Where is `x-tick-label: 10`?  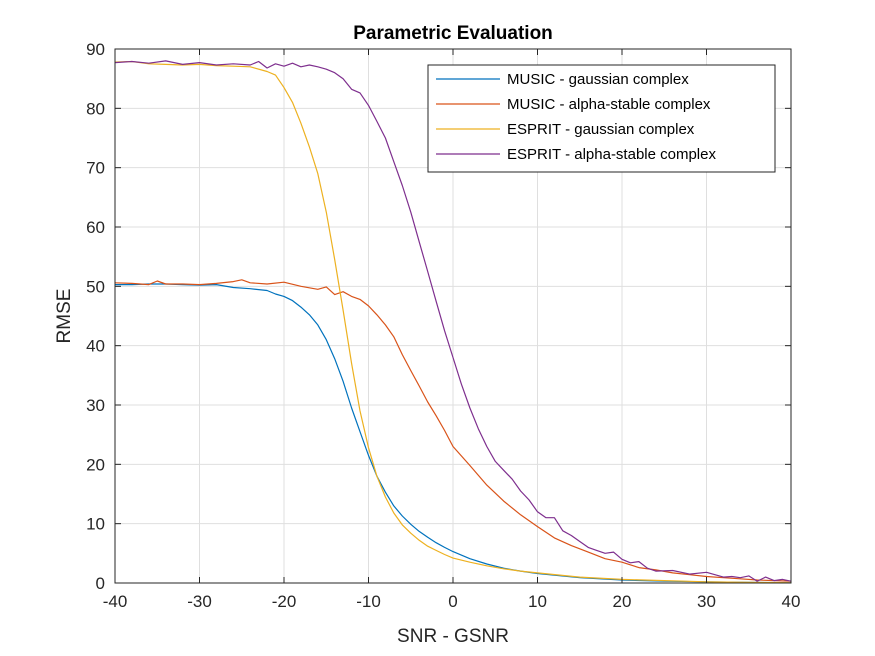 x-tick-label: 10 is located at coordinates (537, 601).